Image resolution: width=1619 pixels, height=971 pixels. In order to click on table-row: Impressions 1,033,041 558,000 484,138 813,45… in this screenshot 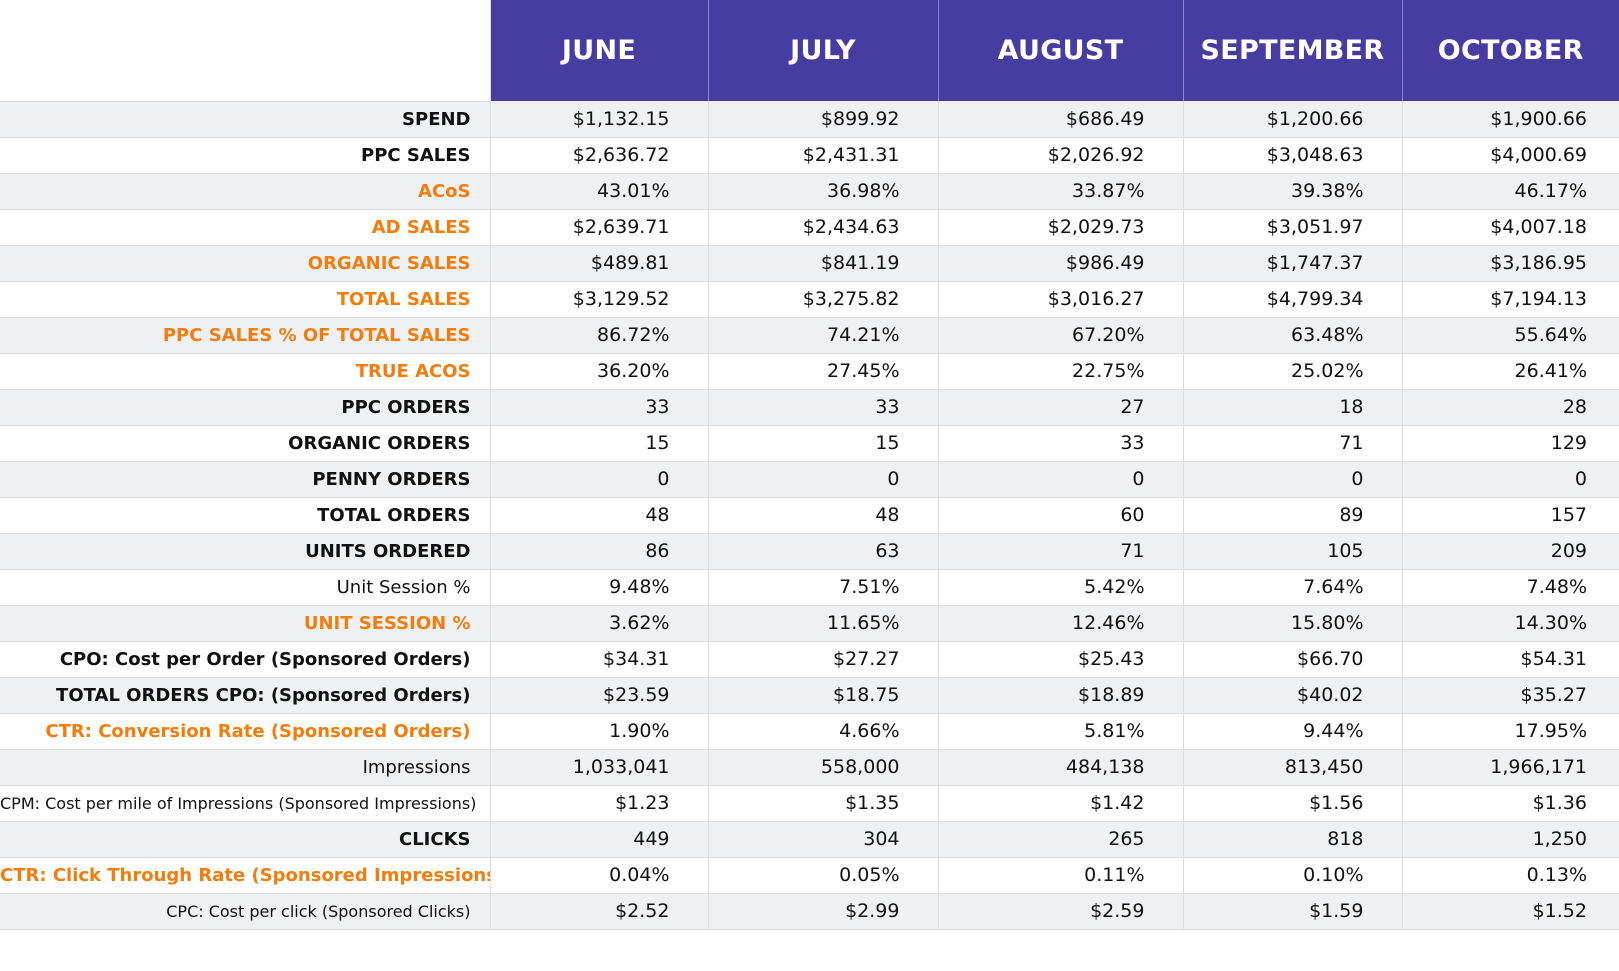, I will do `click(809, 767)`.